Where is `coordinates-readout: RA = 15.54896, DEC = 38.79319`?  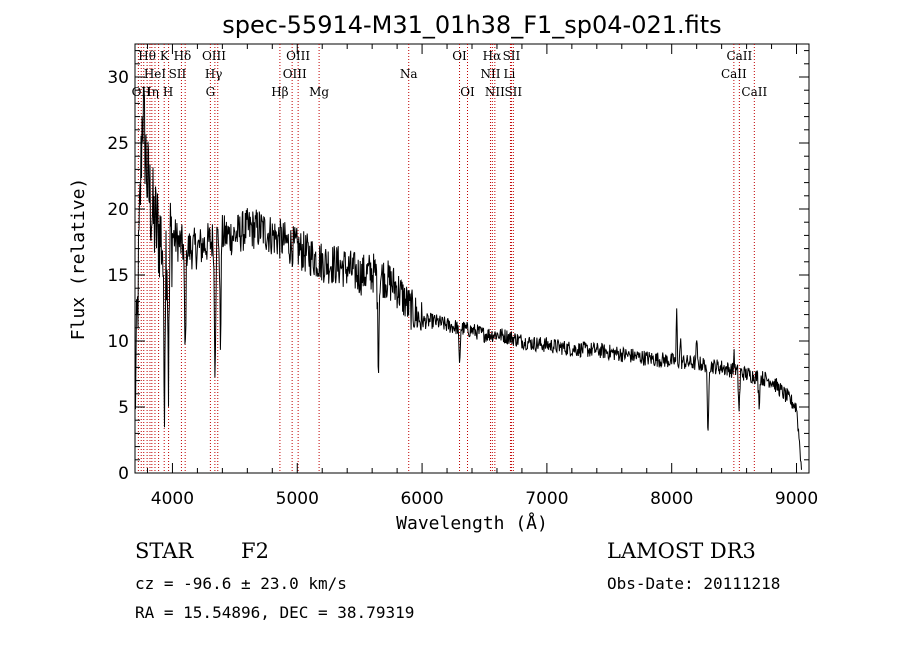
coordinates-readout: RA = 15.54896, DEC = 38.79319 is located at coordinates (275, 612).